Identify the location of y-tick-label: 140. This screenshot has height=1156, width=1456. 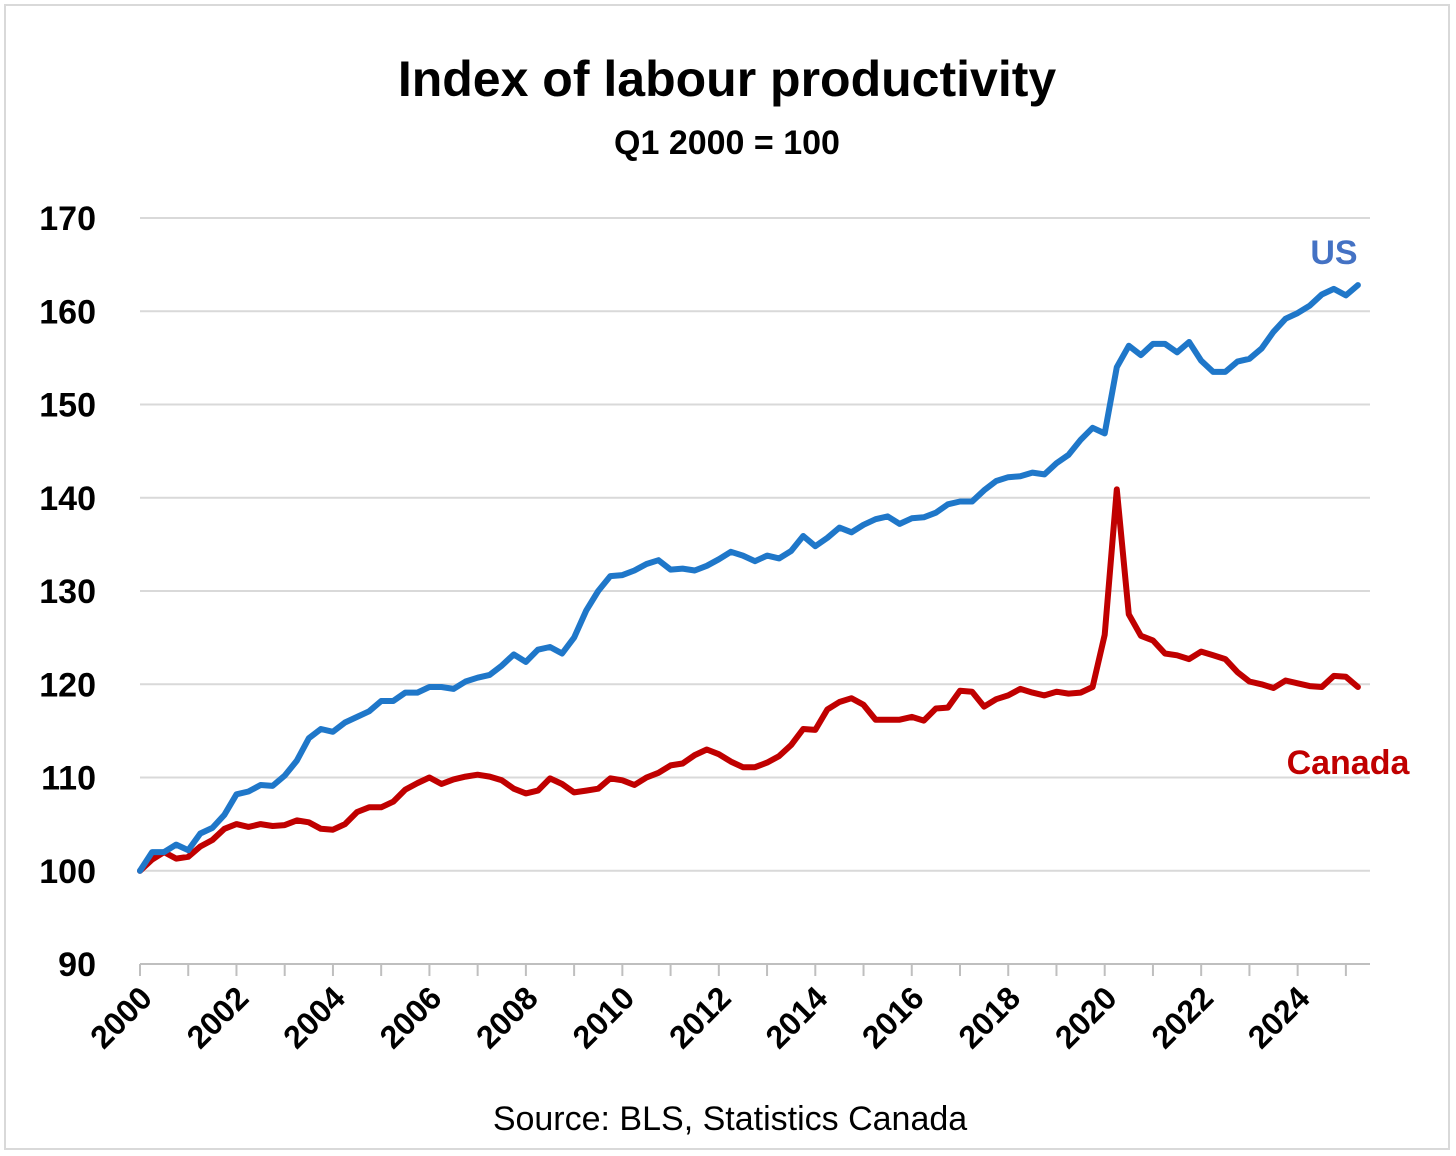
(67, 499).